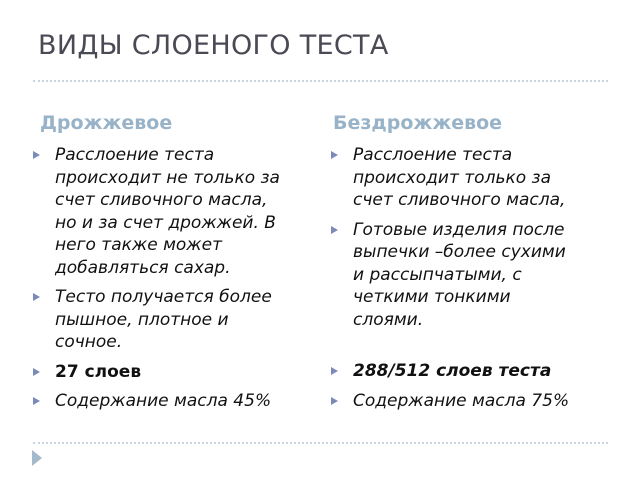 The width and height of the screenshot is (640, 480). What do you see at coordinates (142, 319) in the screenshot?
I see `text-line: пышное, плотное и` at bounding box center [142, 319].